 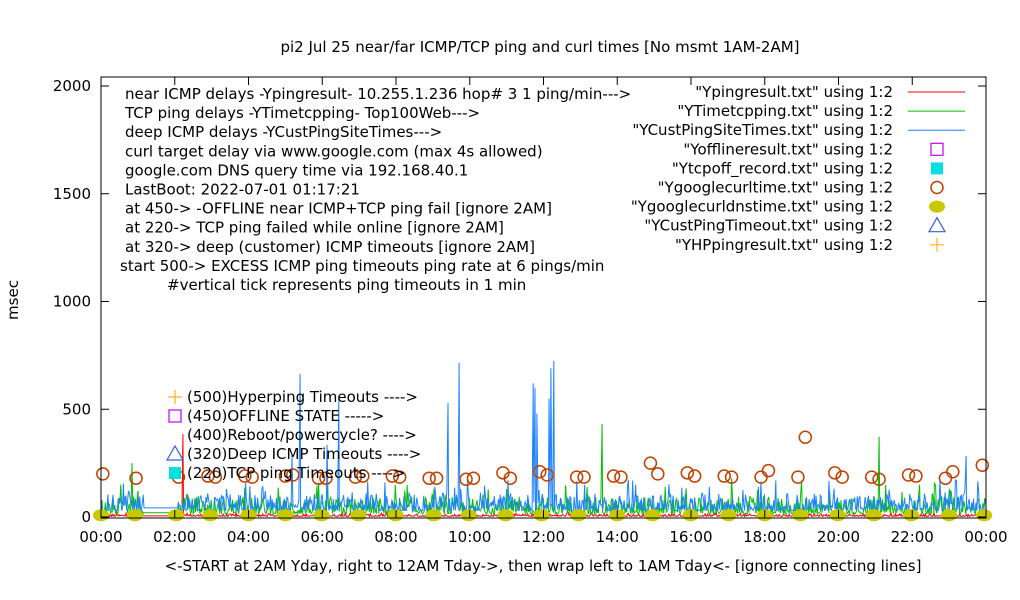 What do you see at coordinates (937, 206) in the screenshot?
I see `legend-marker-filled-circle` at bounding box center [937, 206].